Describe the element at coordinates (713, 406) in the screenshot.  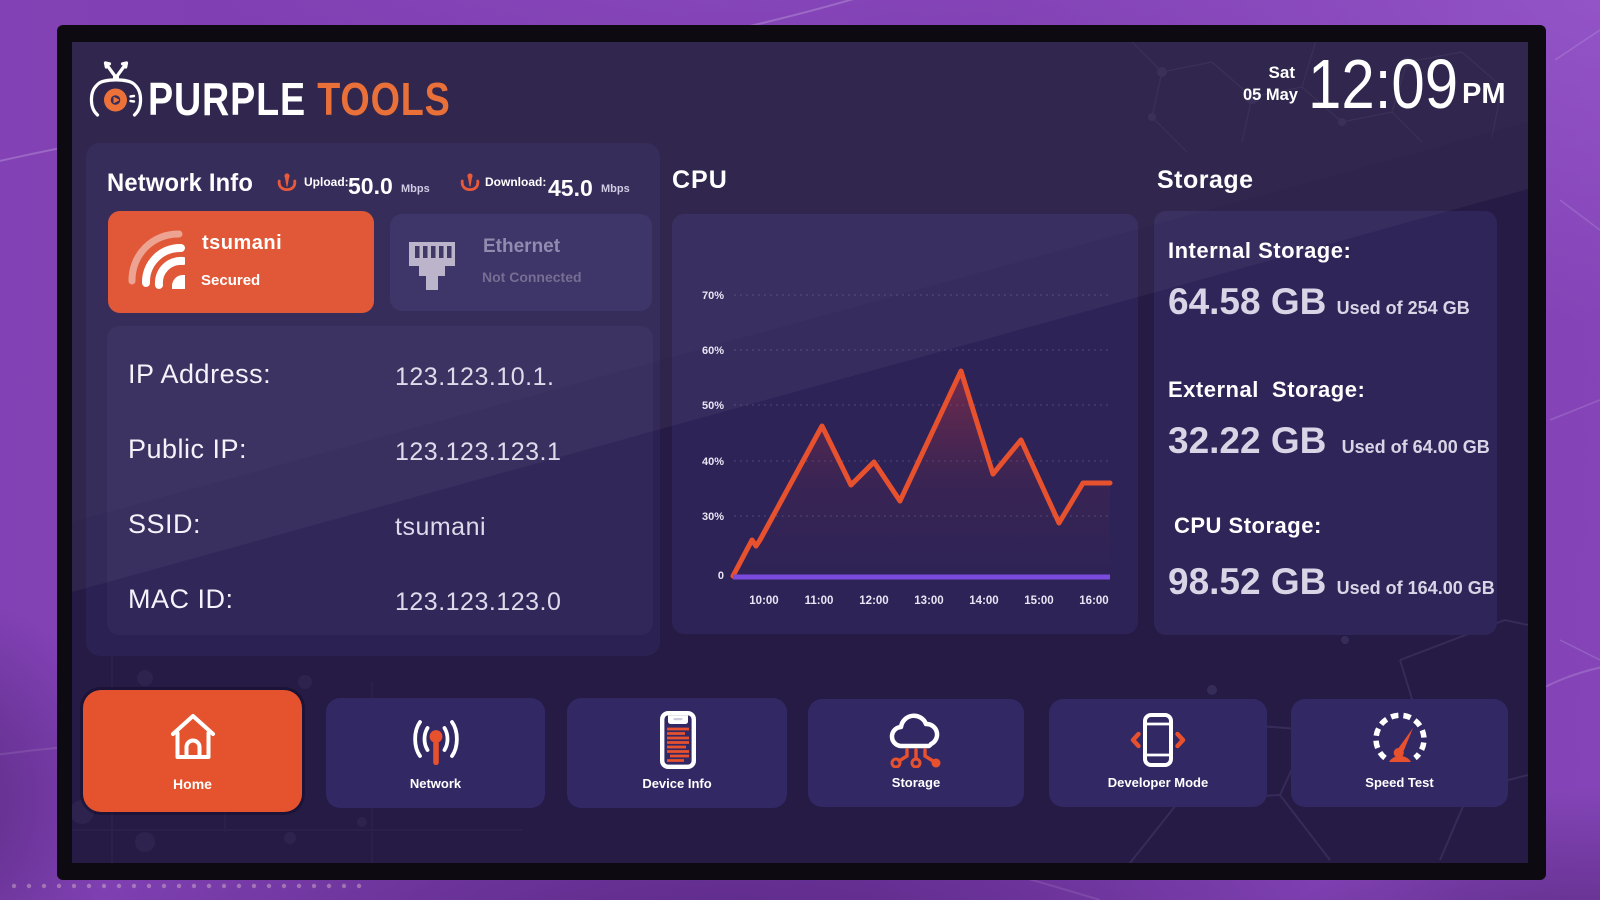
I see `svg-text: 50%` at that location.